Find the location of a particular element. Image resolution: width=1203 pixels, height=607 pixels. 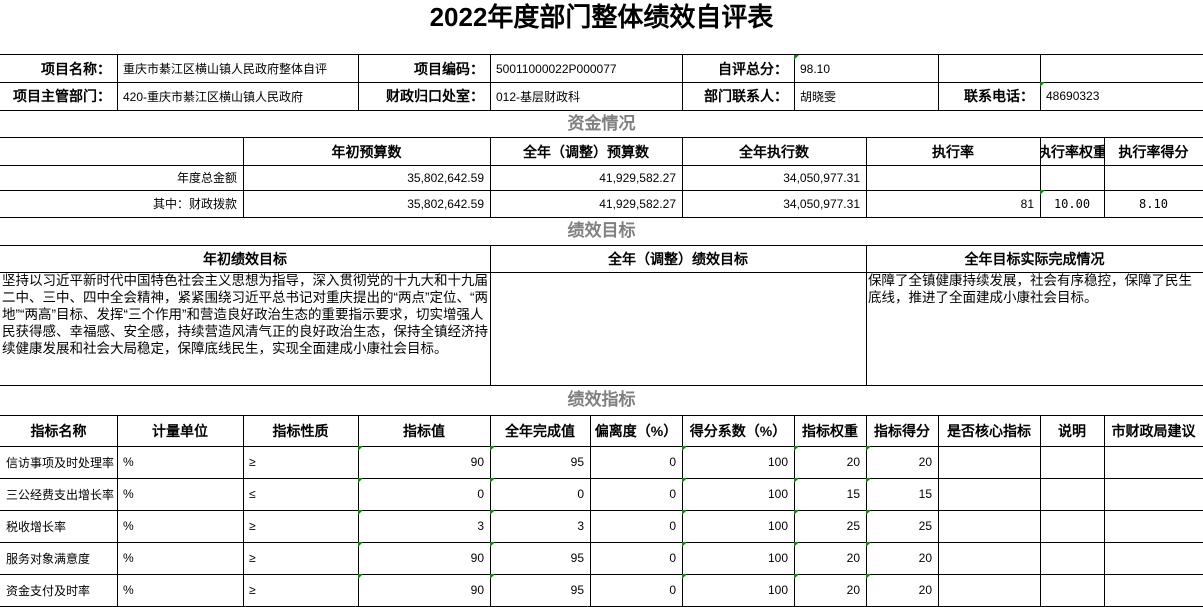

indicator-cell-text: 100 is located at coordinates (777, 526).